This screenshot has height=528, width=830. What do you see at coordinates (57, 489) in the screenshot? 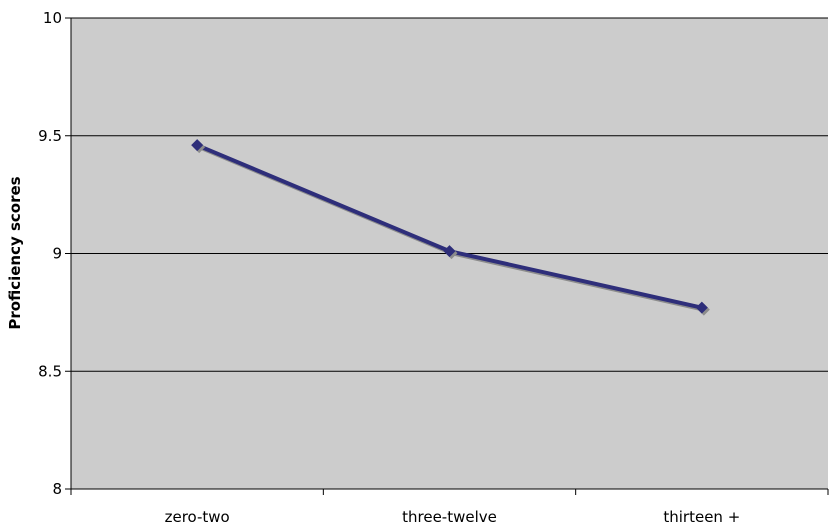
I see `y-tick-label: 8` at bounding box center [57, 489].